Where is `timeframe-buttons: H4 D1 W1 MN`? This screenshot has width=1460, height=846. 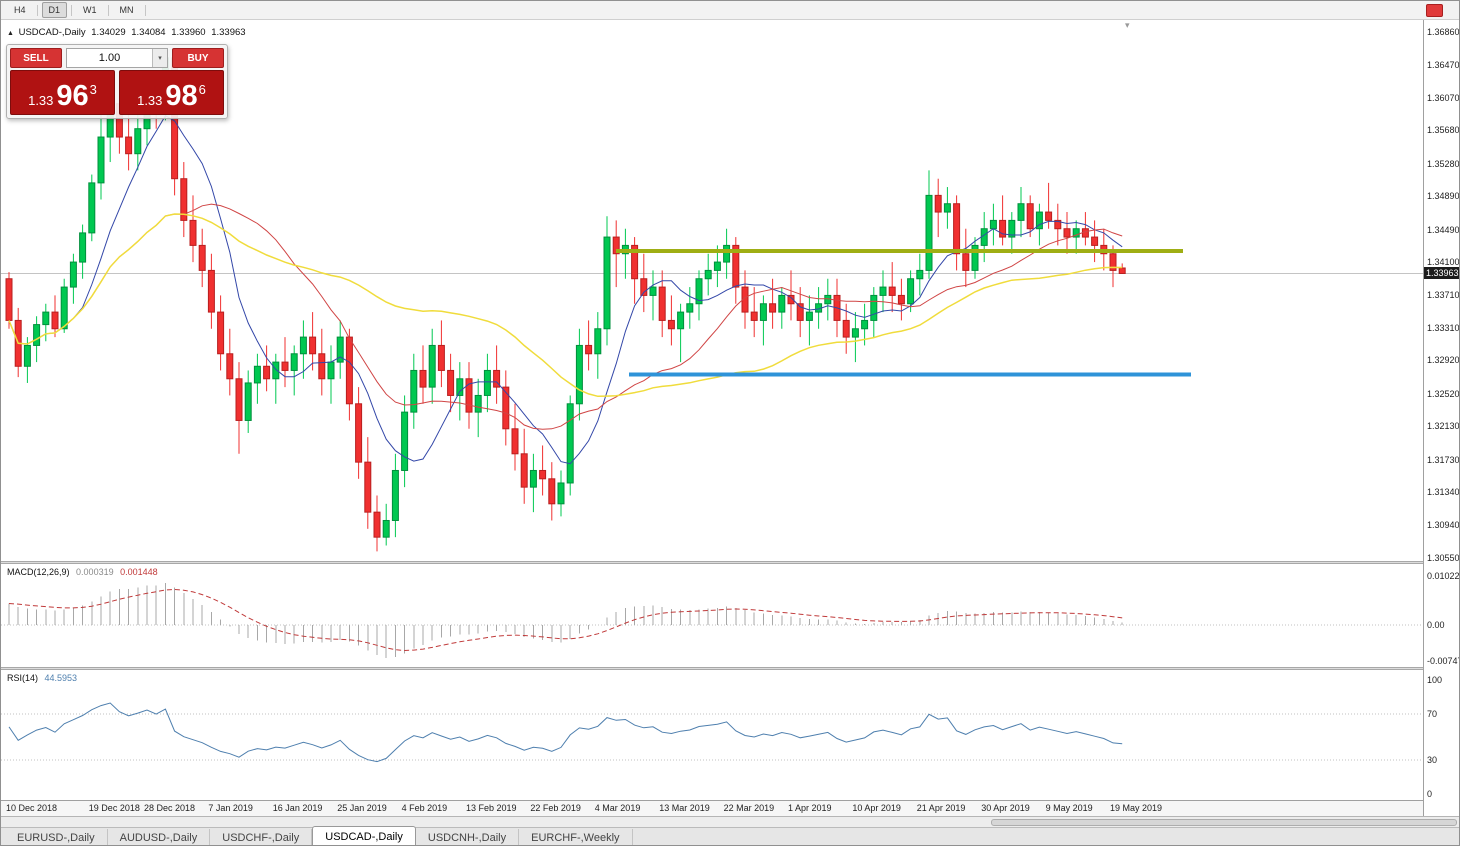 timeframe-buttons: H4 D1 W1 MN is located at coordinates (78, 10).